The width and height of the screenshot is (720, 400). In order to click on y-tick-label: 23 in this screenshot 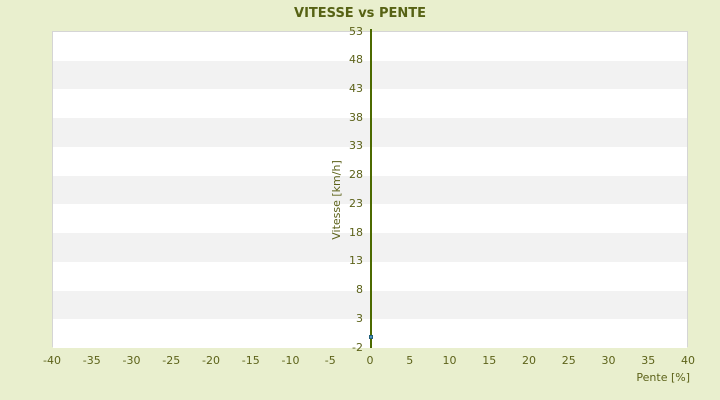, I will do `click(356, 203)`.